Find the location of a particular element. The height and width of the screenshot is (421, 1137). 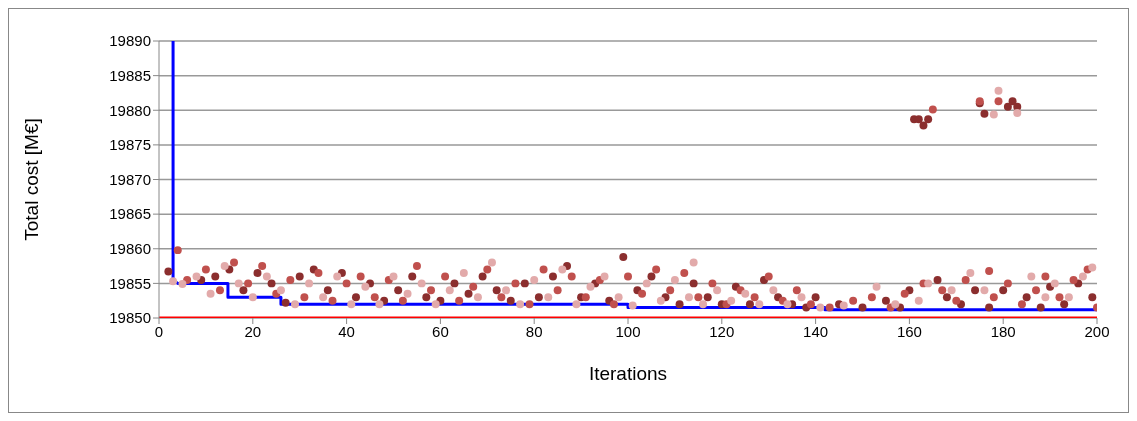

x-tick-label: 160 is located at coordinates (909, 331).